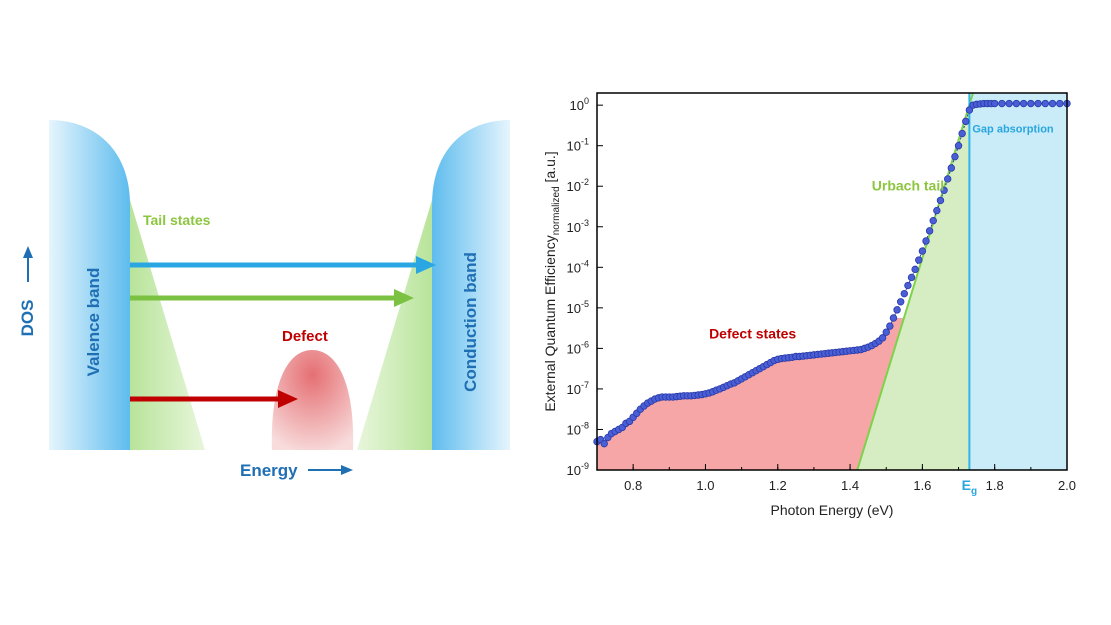  I want to click on arrow-defect, so click(214, 399).